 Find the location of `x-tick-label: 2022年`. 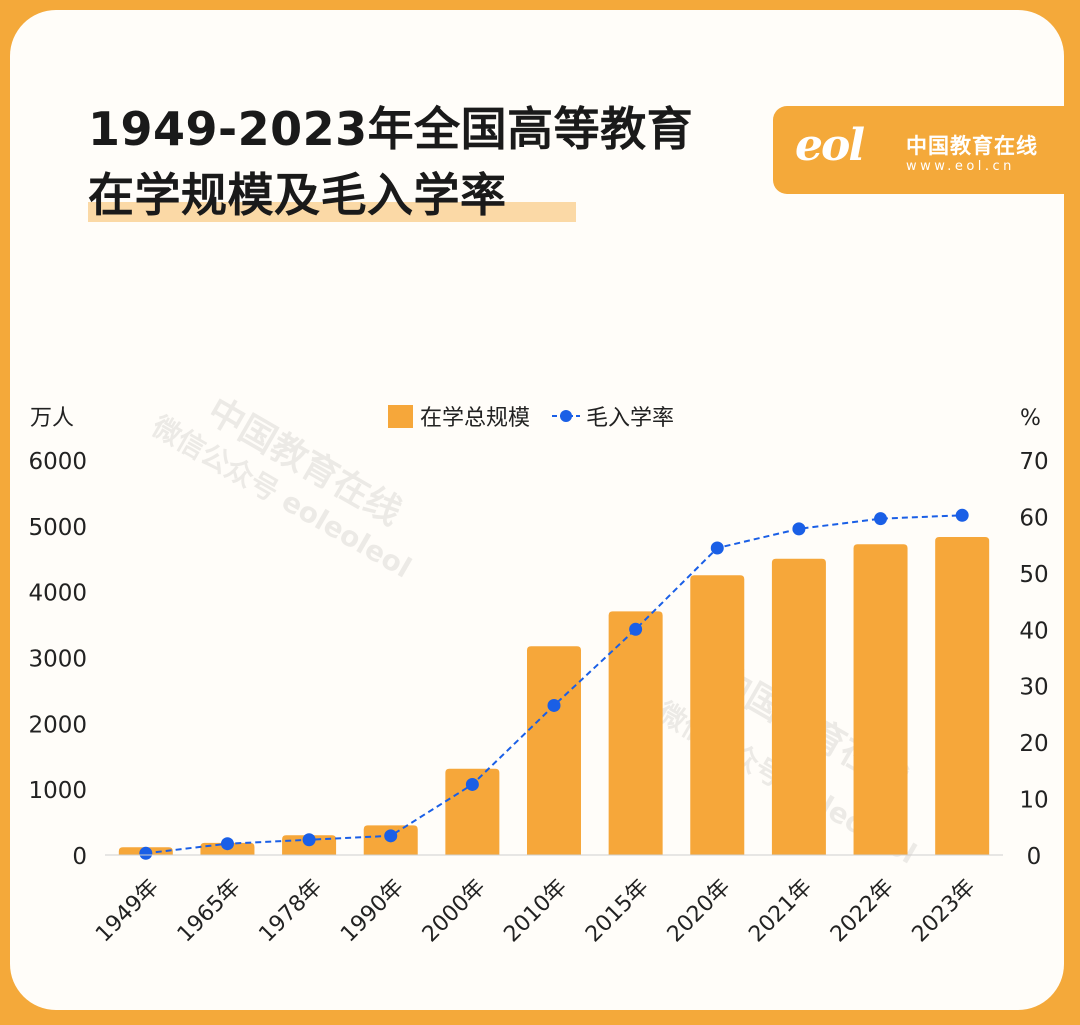

x-tick-label: 2022年 is located at coordinates (862, 911).